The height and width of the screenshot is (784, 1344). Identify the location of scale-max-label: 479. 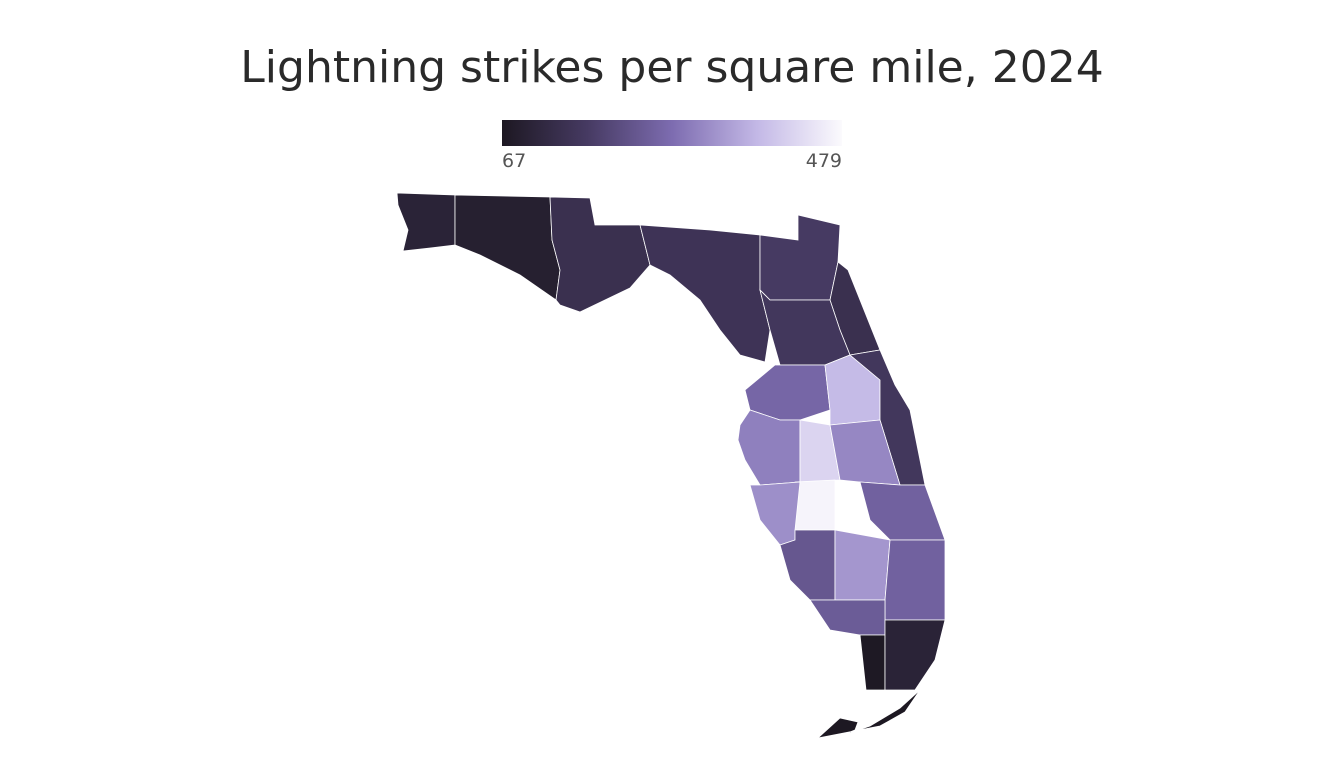
(824, 161).